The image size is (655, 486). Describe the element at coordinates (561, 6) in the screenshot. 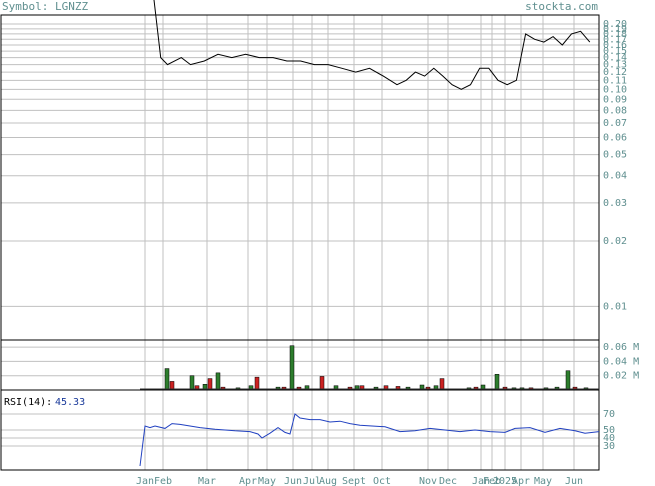

I see `site-label: stockta.com` at that location.